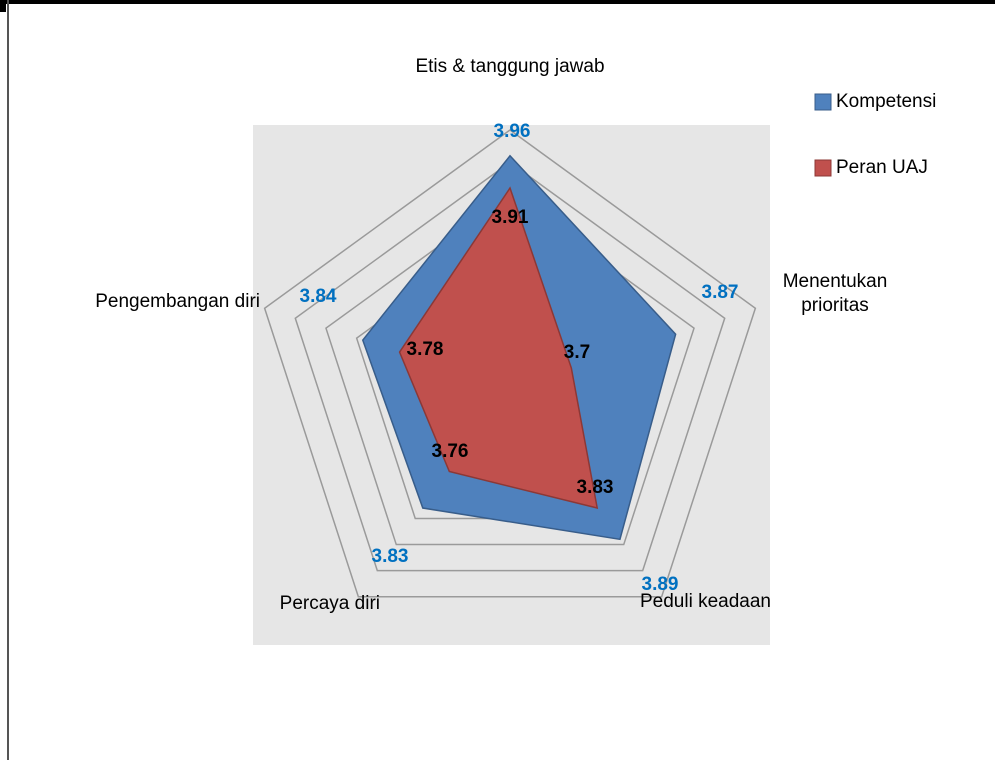  Describe the element at coordinates (510, 66) in the screenshot. I see `category-label: Etis & tanggung jawab` at that location.